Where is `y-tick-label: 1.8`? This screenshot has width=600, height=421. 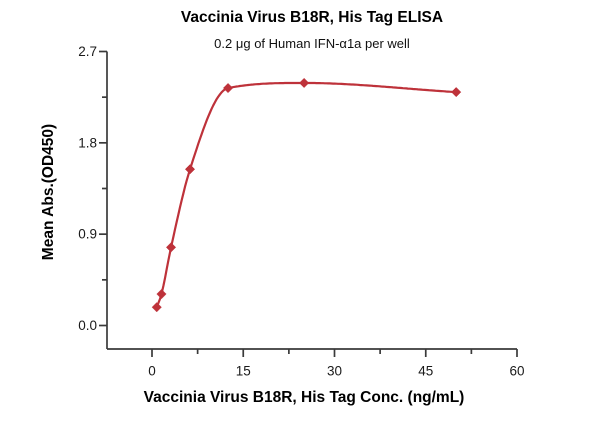 y-tick-label: 1.8 is located at coordinates (87, 142).